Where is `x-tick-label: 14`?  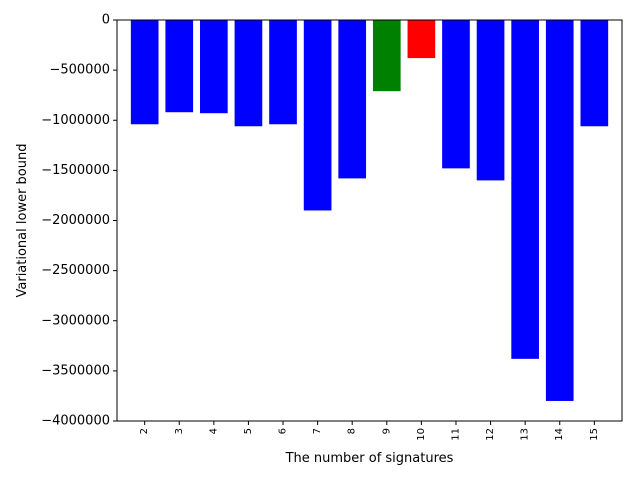
x-tick-label: 14 is located at coordinates (559, 434).